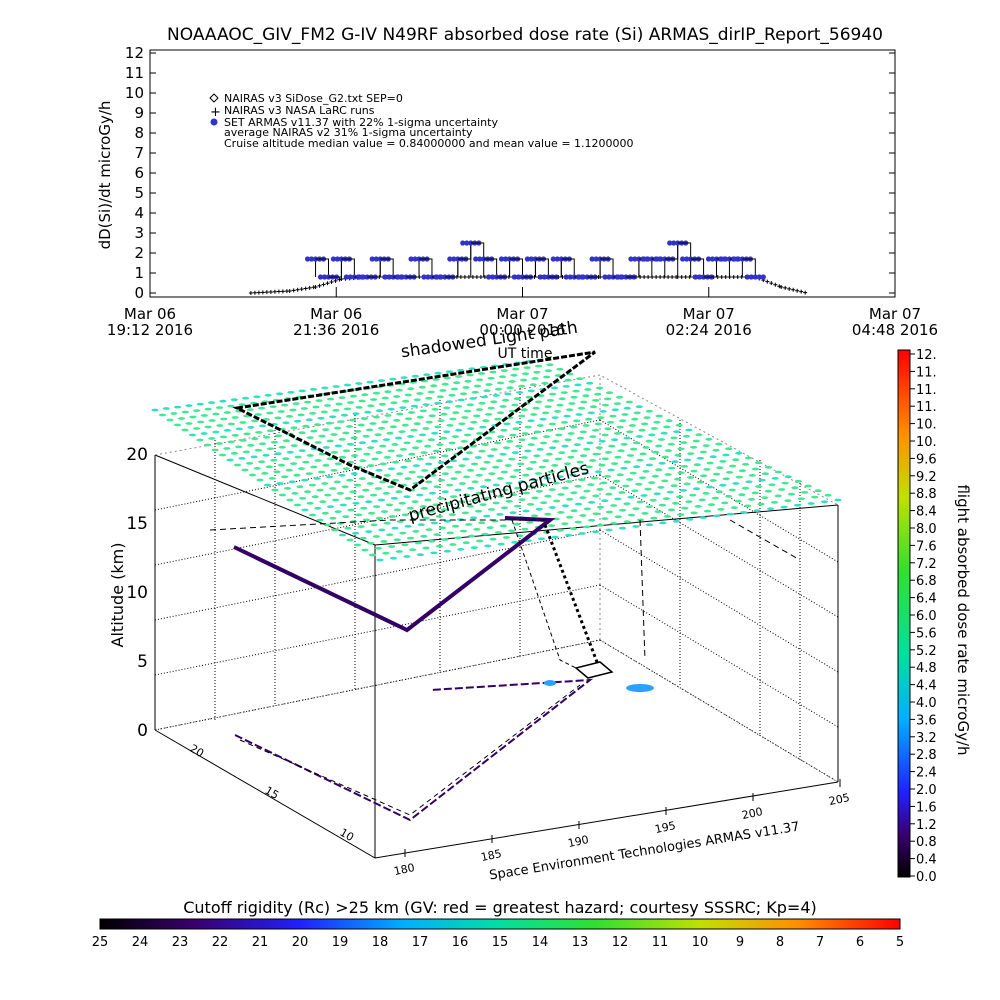 The image size is (1000, 1000). Describe the element at coordinates (522, 330) in the screenshot. I see `top-x-tick-label-time: 00:00 2016` at that location.